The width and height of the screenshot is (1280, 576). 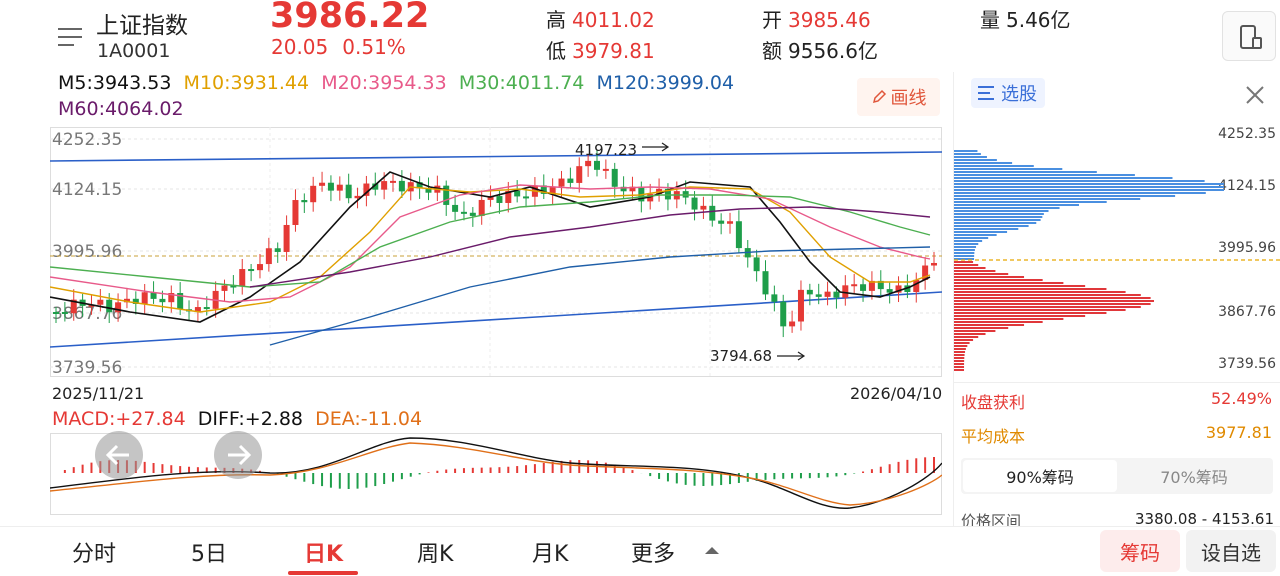 What do you see at coordinates (98, 393) in the screenshot?
I see `start-date: 2025/11/21` at bounding box center [98, 393].